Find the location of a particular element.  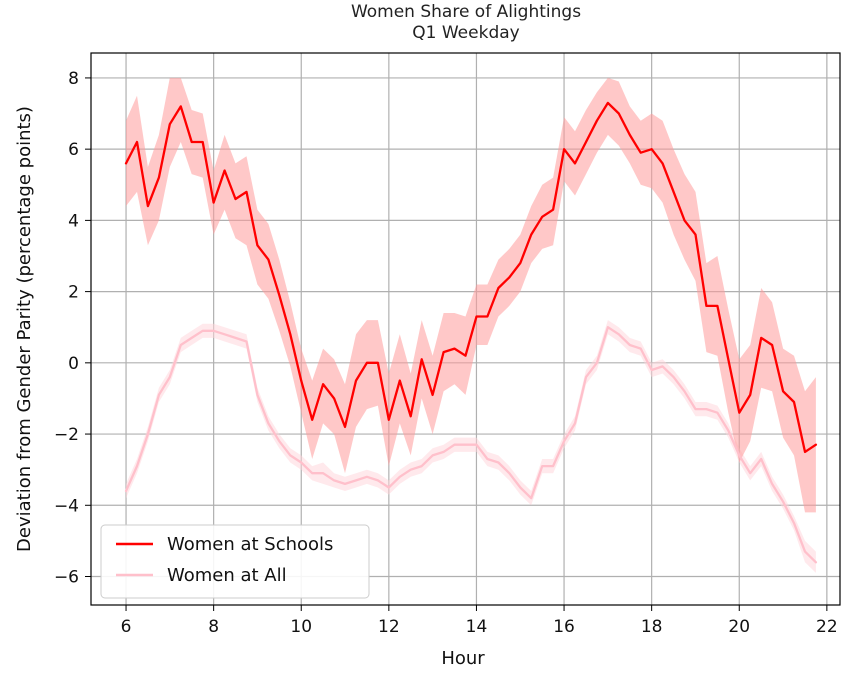

legend-frame is located at coordinates (235, 561).